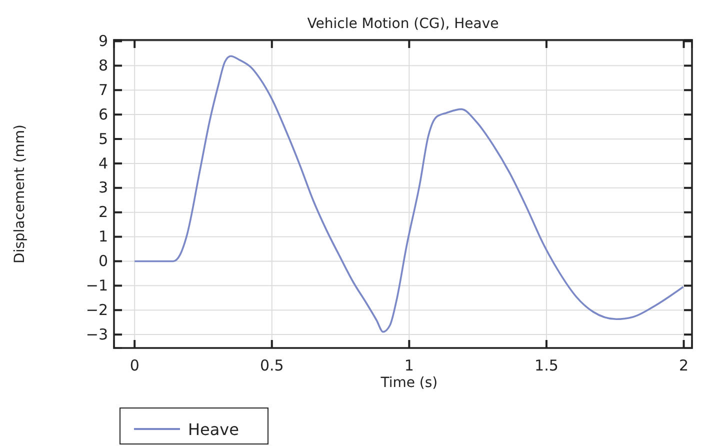  What do you see at coordinates (213, 429) in the screenshot?
I see `legend-label: Heave` at bounding box center [213, 429].